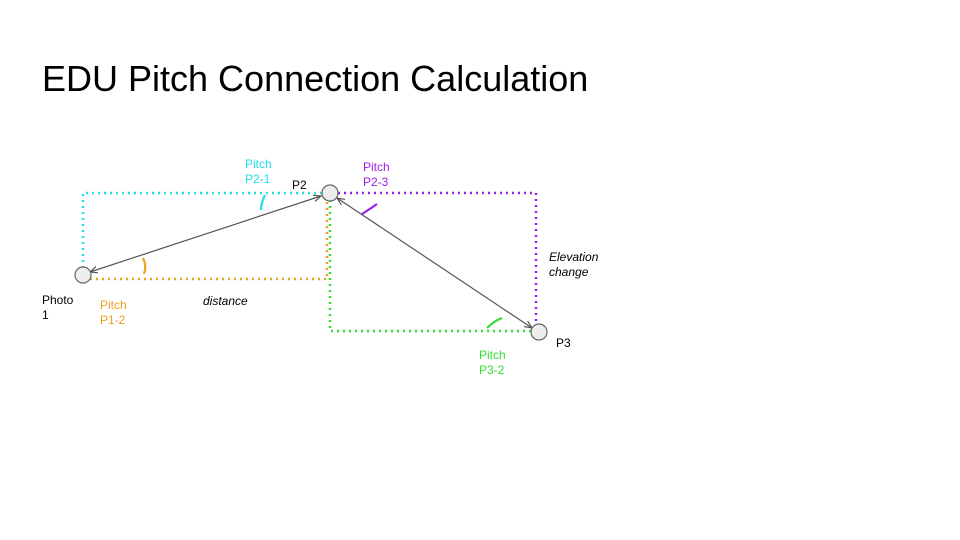 The width and height of the screenshot is (960, 540). I want to click on purple-guide-line, so click(438, 258).